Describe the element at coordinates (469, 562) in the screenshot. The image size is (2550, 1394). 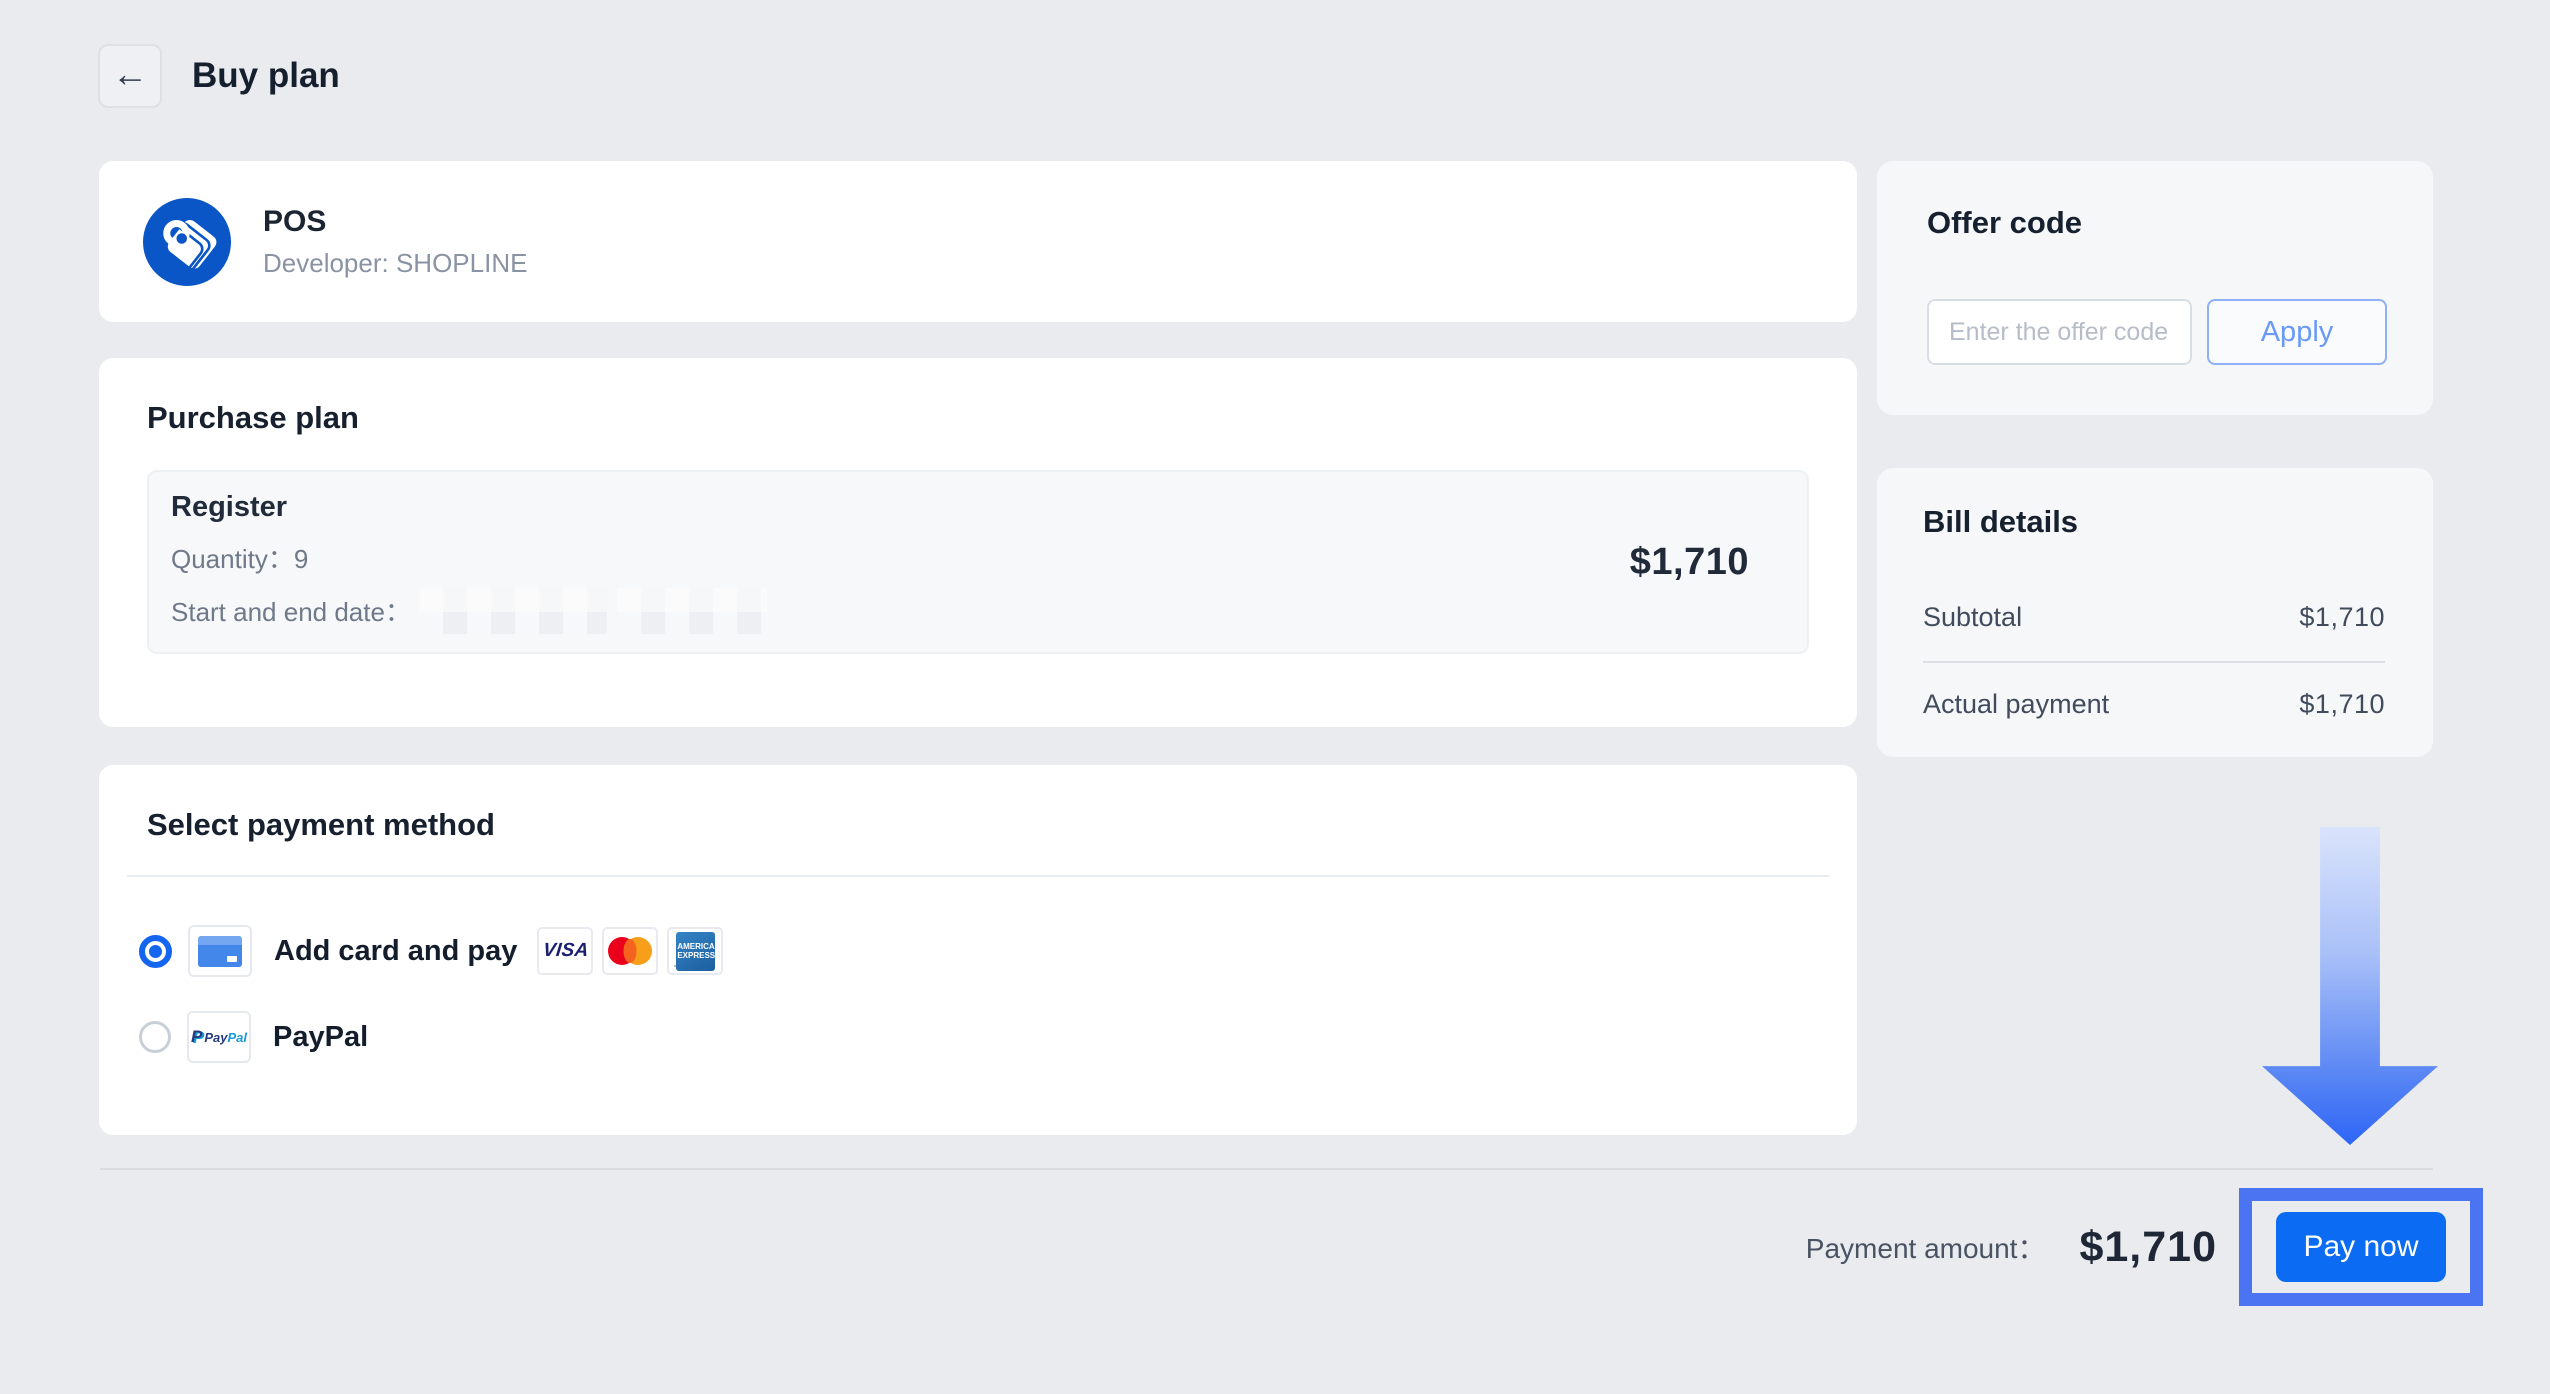
I see `plan-details: Register Quantity：9 Start and end date：` at that location.